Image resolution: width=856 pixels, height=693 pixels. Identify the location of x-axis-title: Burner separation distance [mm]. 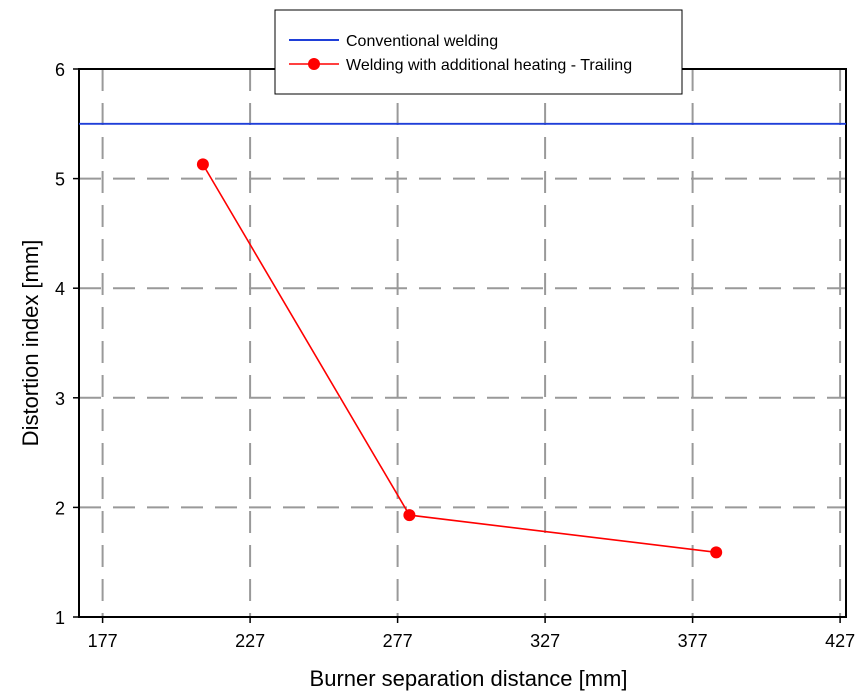
(469, 678).